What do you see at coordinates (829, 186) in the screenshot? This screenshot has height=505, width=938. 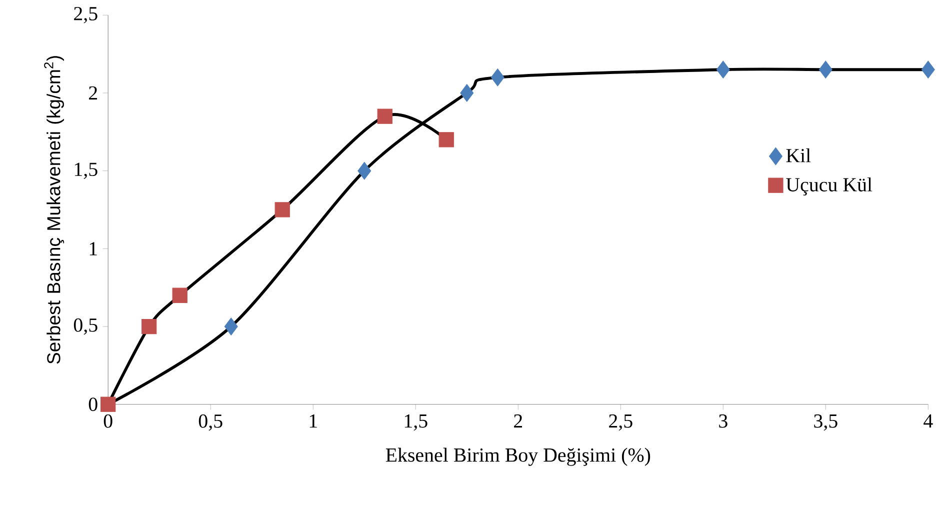 I see `legend-label: Uçucu Kül` at bounding box center [829, 186].